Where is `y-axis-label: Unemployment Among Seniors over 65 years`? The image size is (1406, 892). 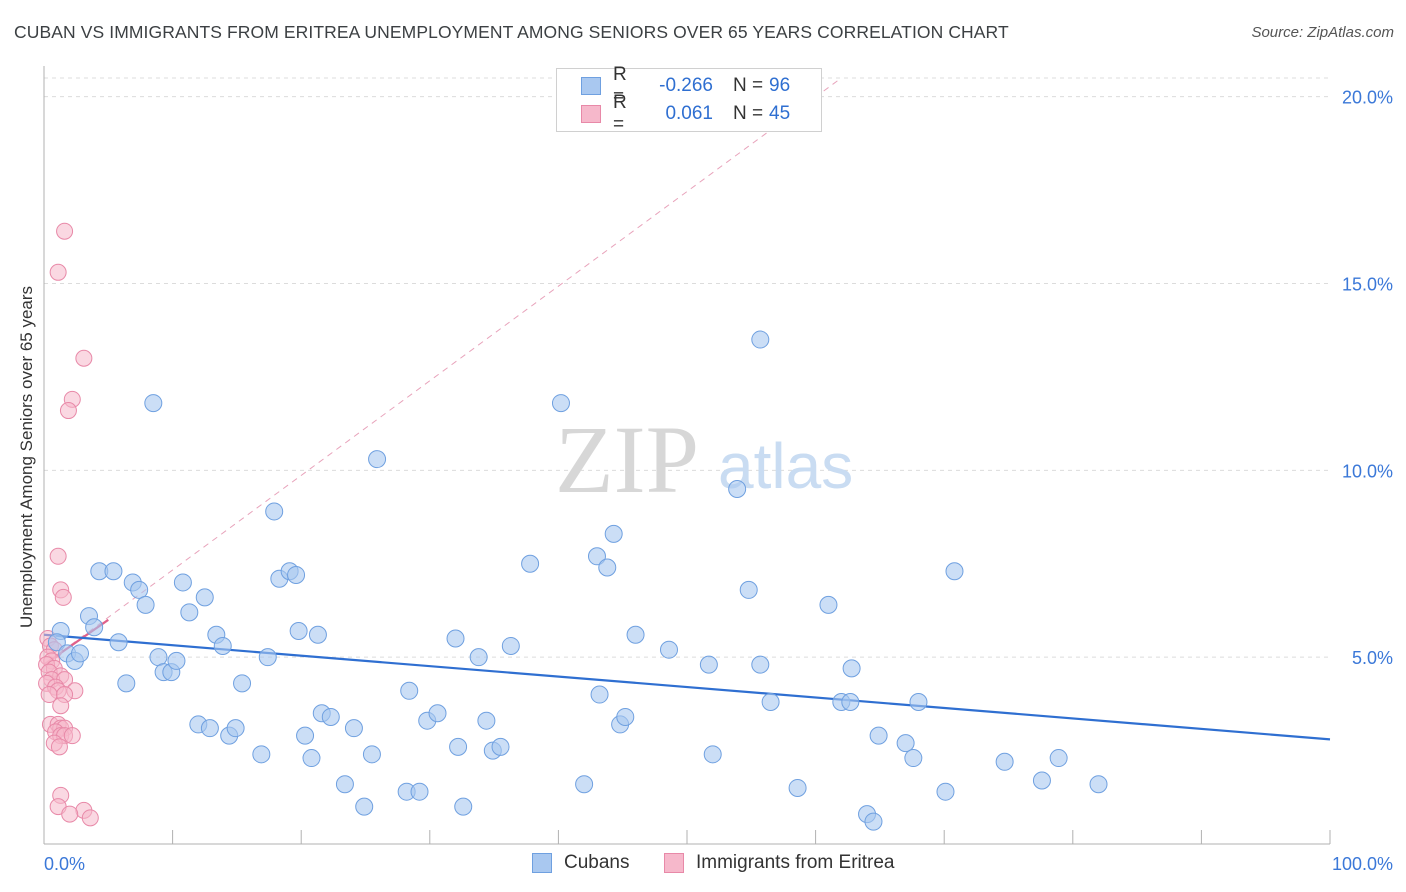 y-axis-label: Unemployment Among Seniors over 65 years is located at coordinates (26, 457).